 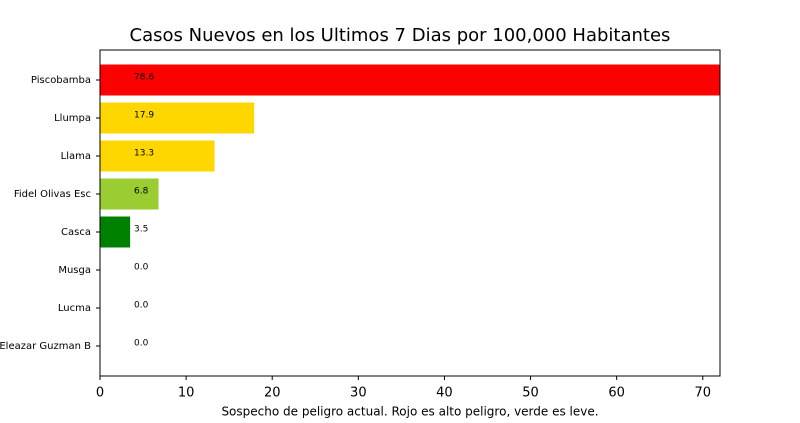 I want to click on y-tick-label: Casca, so click(x=76, y=232).